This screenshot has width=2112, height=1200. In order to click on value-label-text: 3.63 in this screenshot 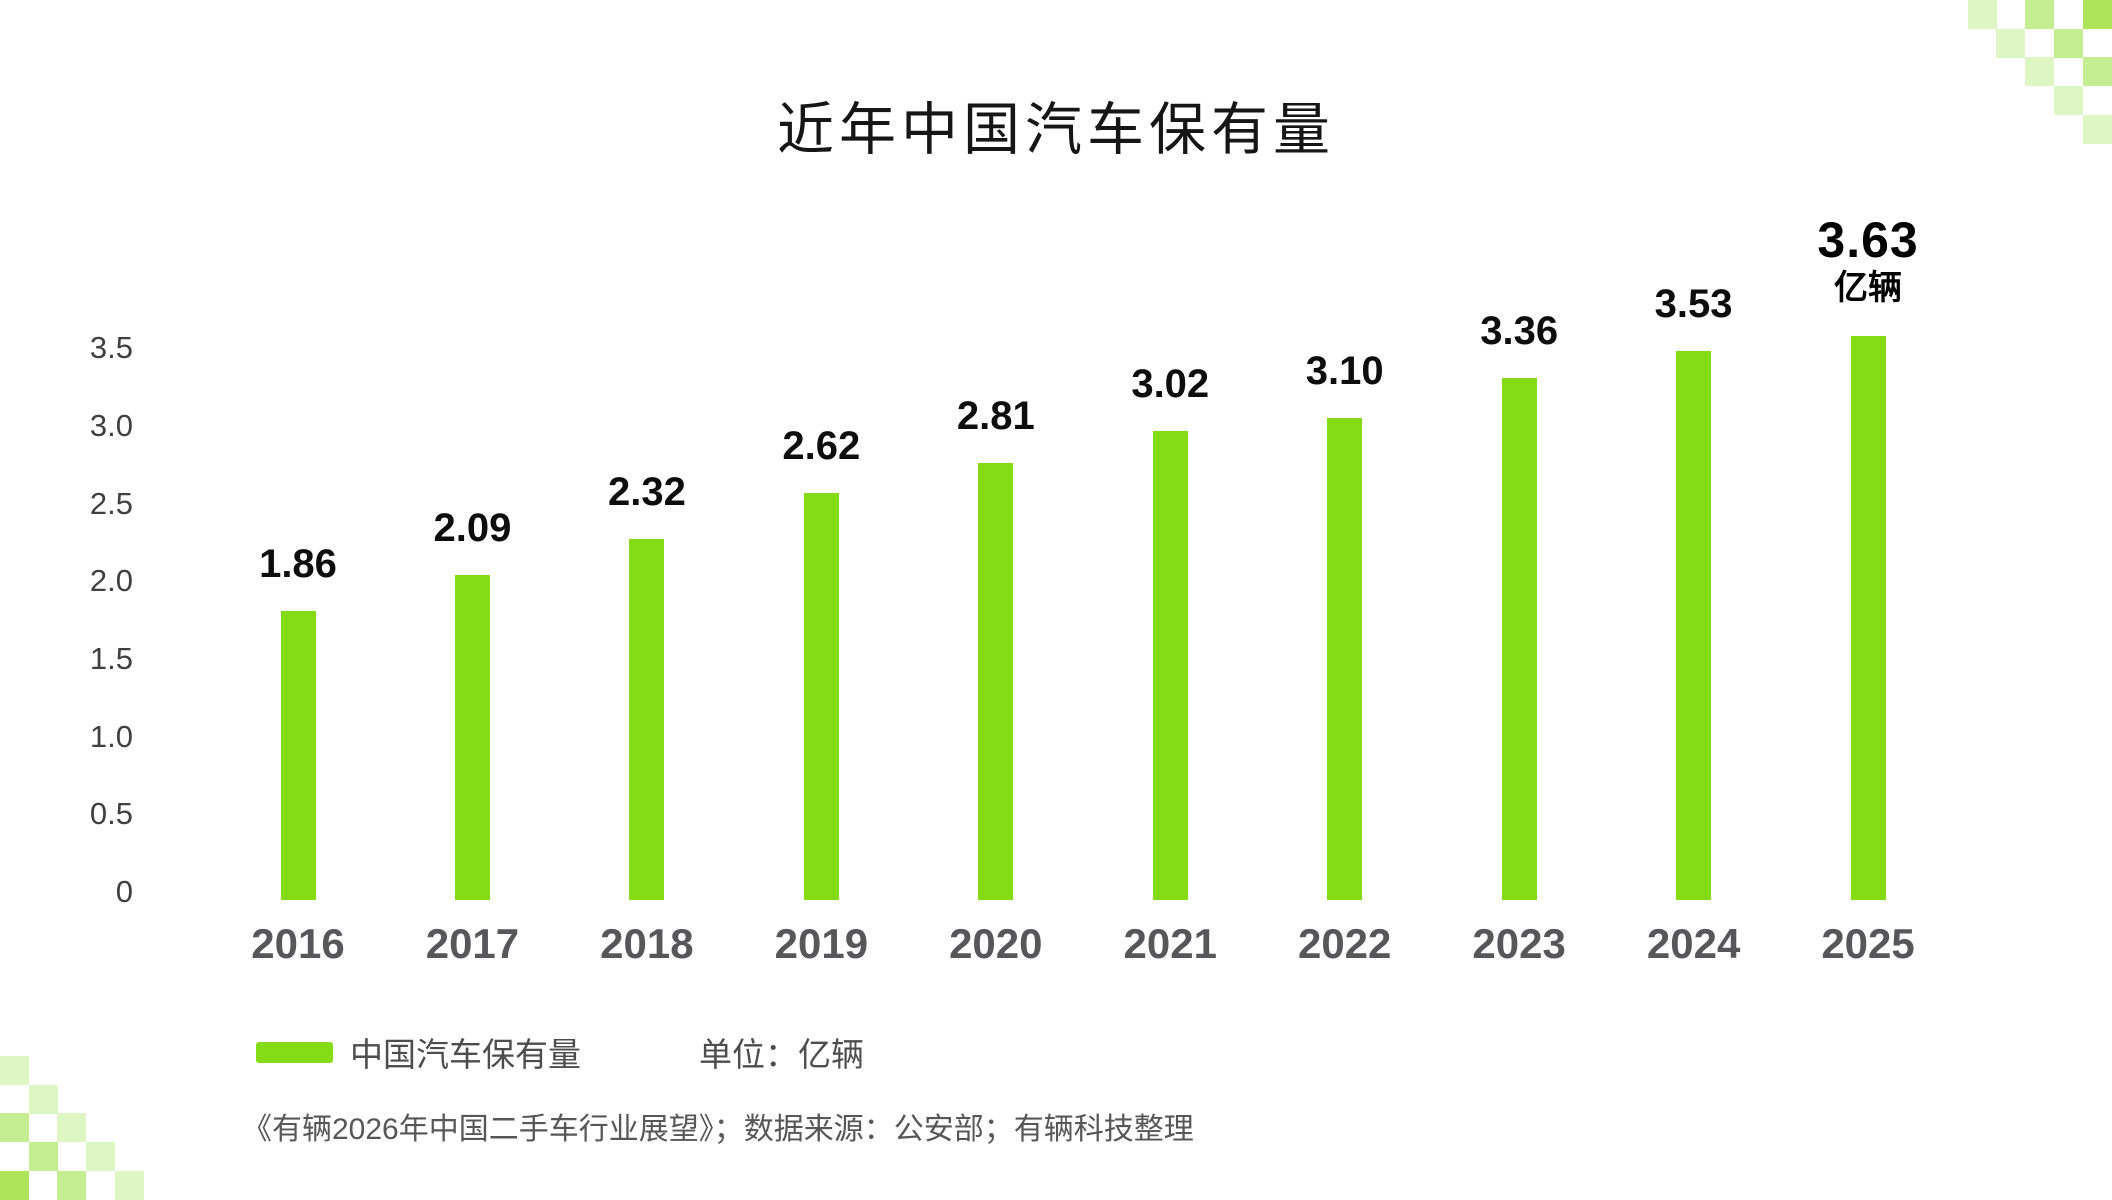, I will do `click(1868, 239)`.